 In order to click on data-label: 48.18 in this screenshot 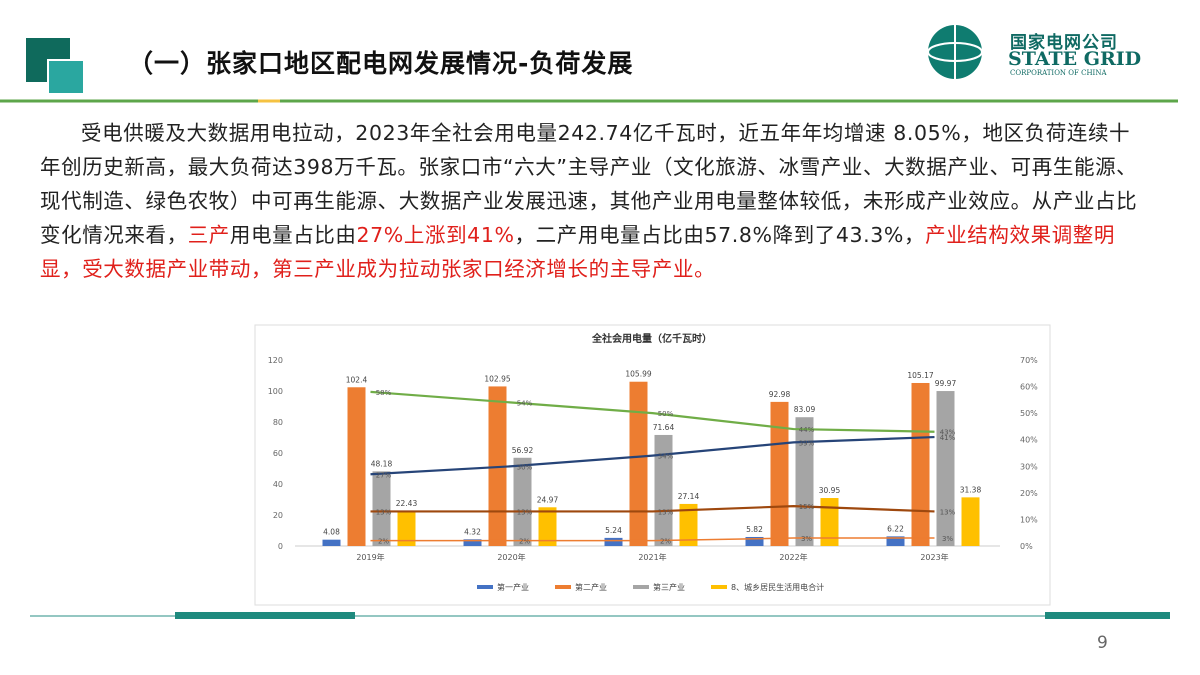, I will do `click(382, 463)`.